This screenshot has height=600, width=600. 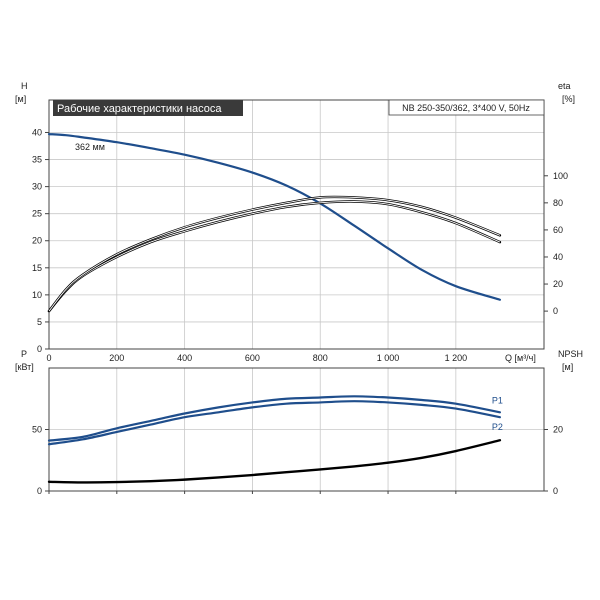 I want to click on top-right-tick-label: 60, so click(x=558, y=230).